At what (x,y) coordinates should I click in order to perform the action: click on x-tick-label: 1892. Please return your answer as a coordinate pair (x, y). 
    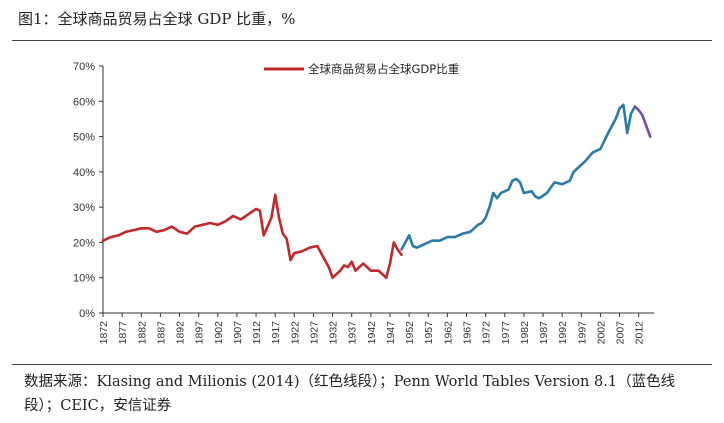
    Looking at the image, I should click on (181, 333).